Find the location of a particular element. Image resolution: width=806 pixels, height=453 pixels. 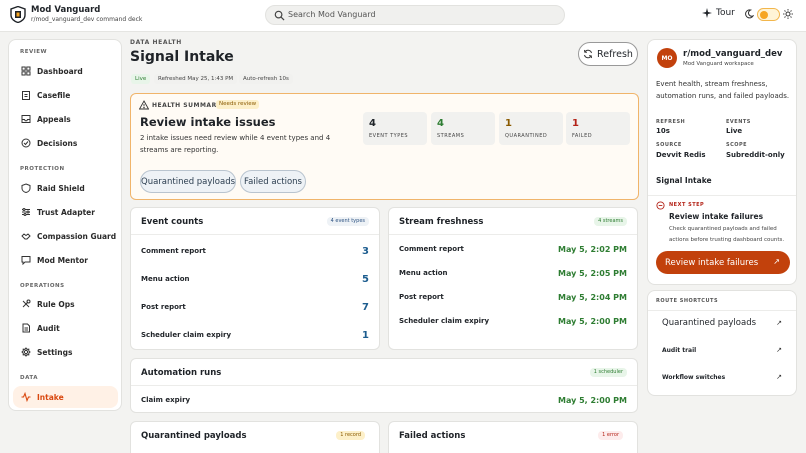

sidebar-item-decisions: Decisions is located at coordinates (65, 143).